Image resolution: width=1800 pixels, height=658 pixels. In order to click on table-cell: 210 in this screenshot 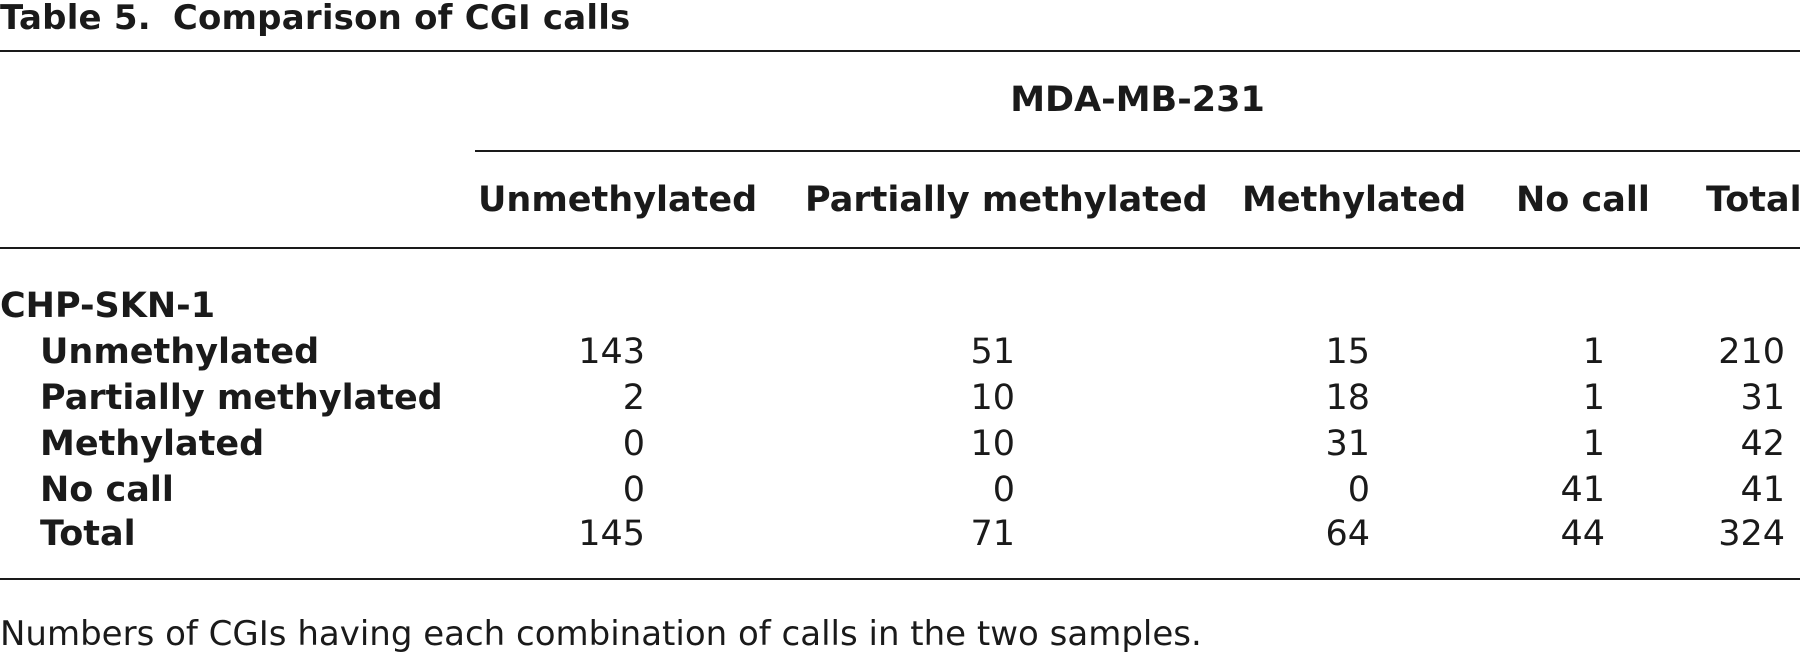, I will do `click(1751, 352)`.